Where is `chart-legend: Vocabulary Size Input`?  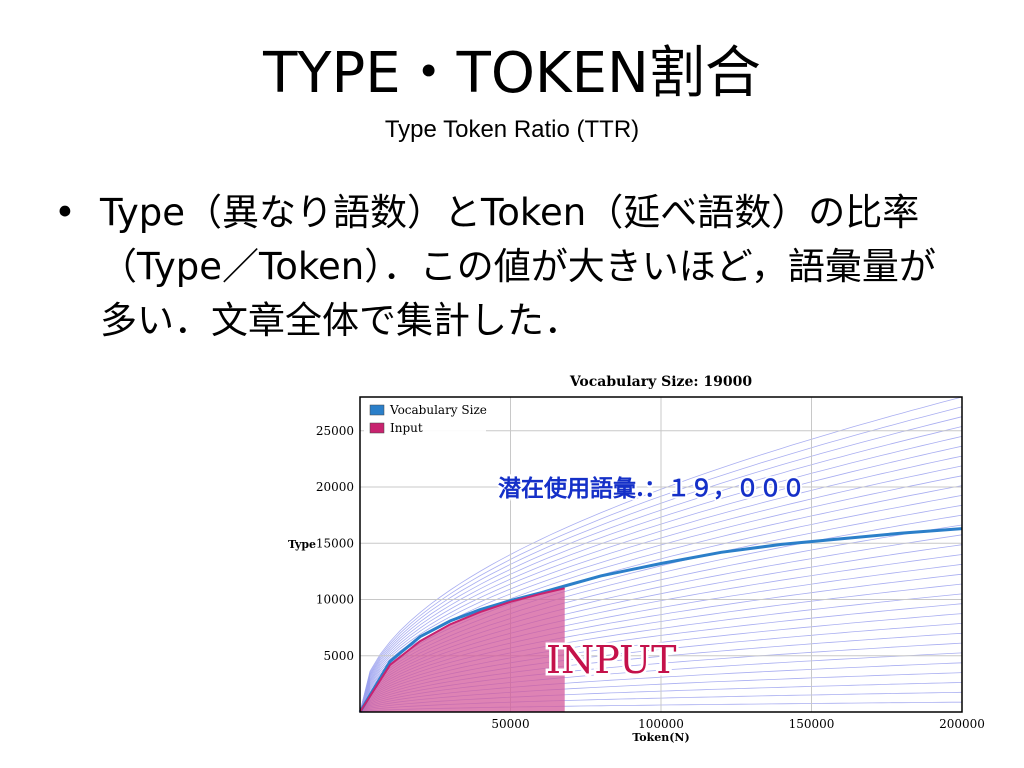
chart-legend: Vocabulary Size Input is located at coordinates (425, 420).